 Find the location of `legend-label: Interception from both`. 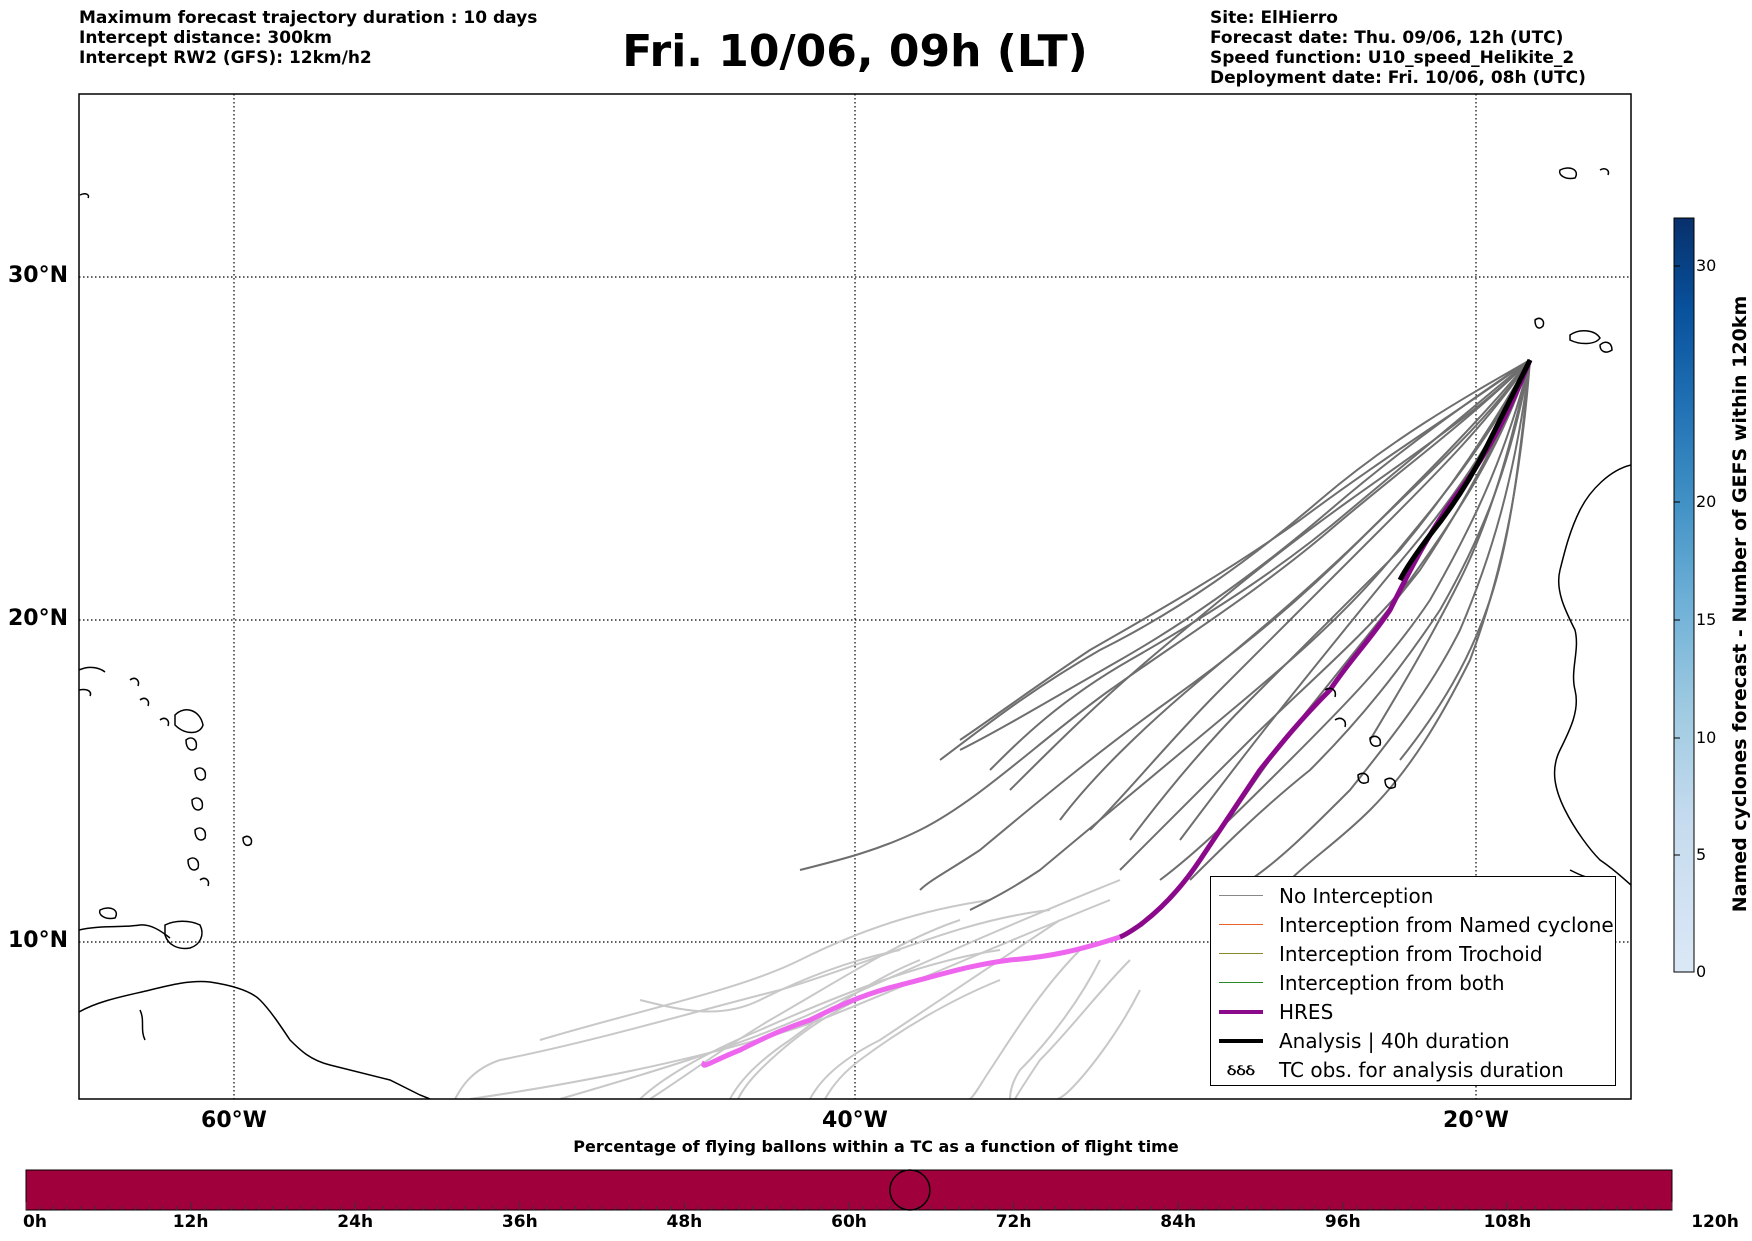

legend-label: Interception from both is located at coordinates (1392, 982).